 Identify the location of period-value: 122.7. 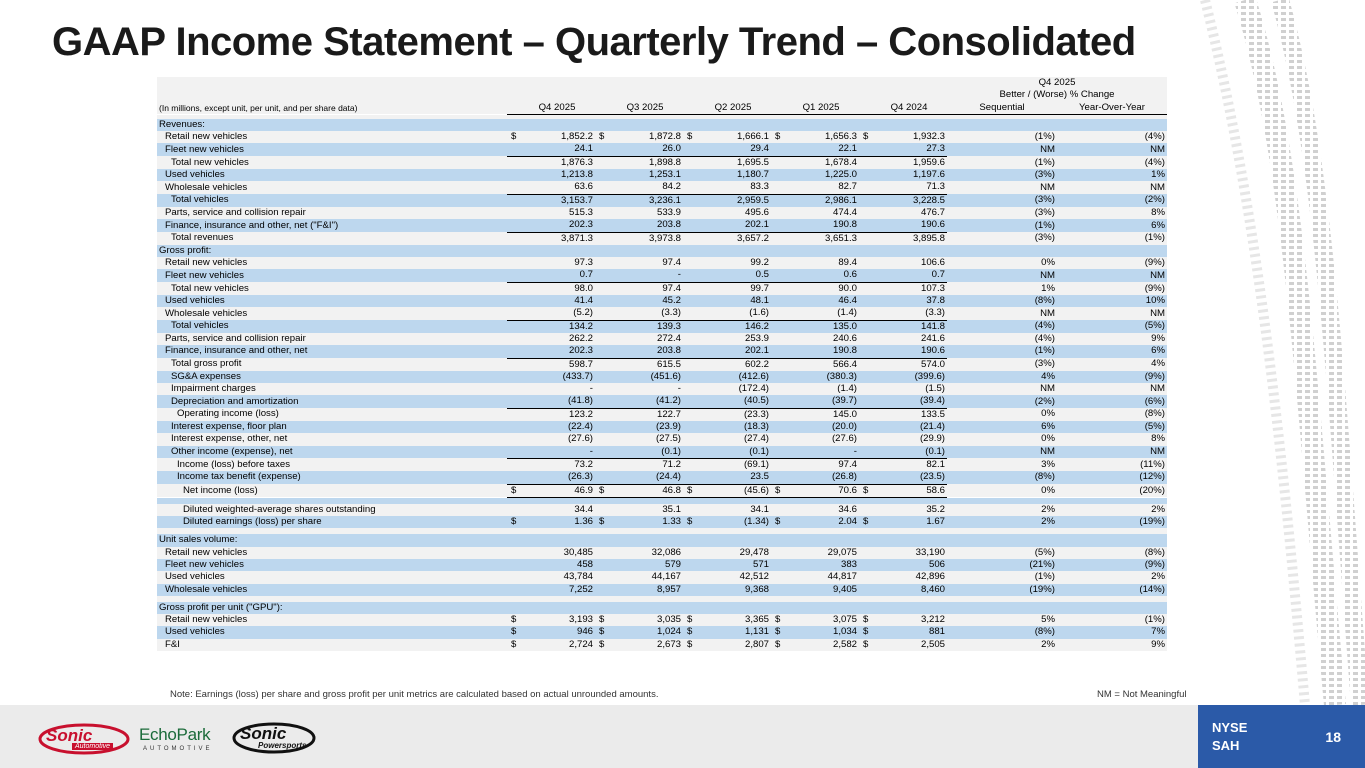
(645, 415).